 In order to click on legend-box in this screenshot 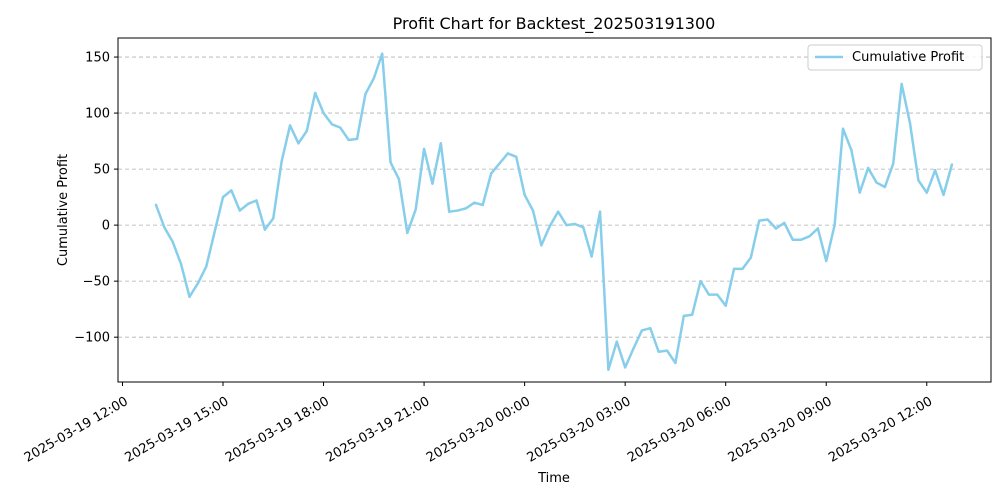, I will do `click(895, 57)`.